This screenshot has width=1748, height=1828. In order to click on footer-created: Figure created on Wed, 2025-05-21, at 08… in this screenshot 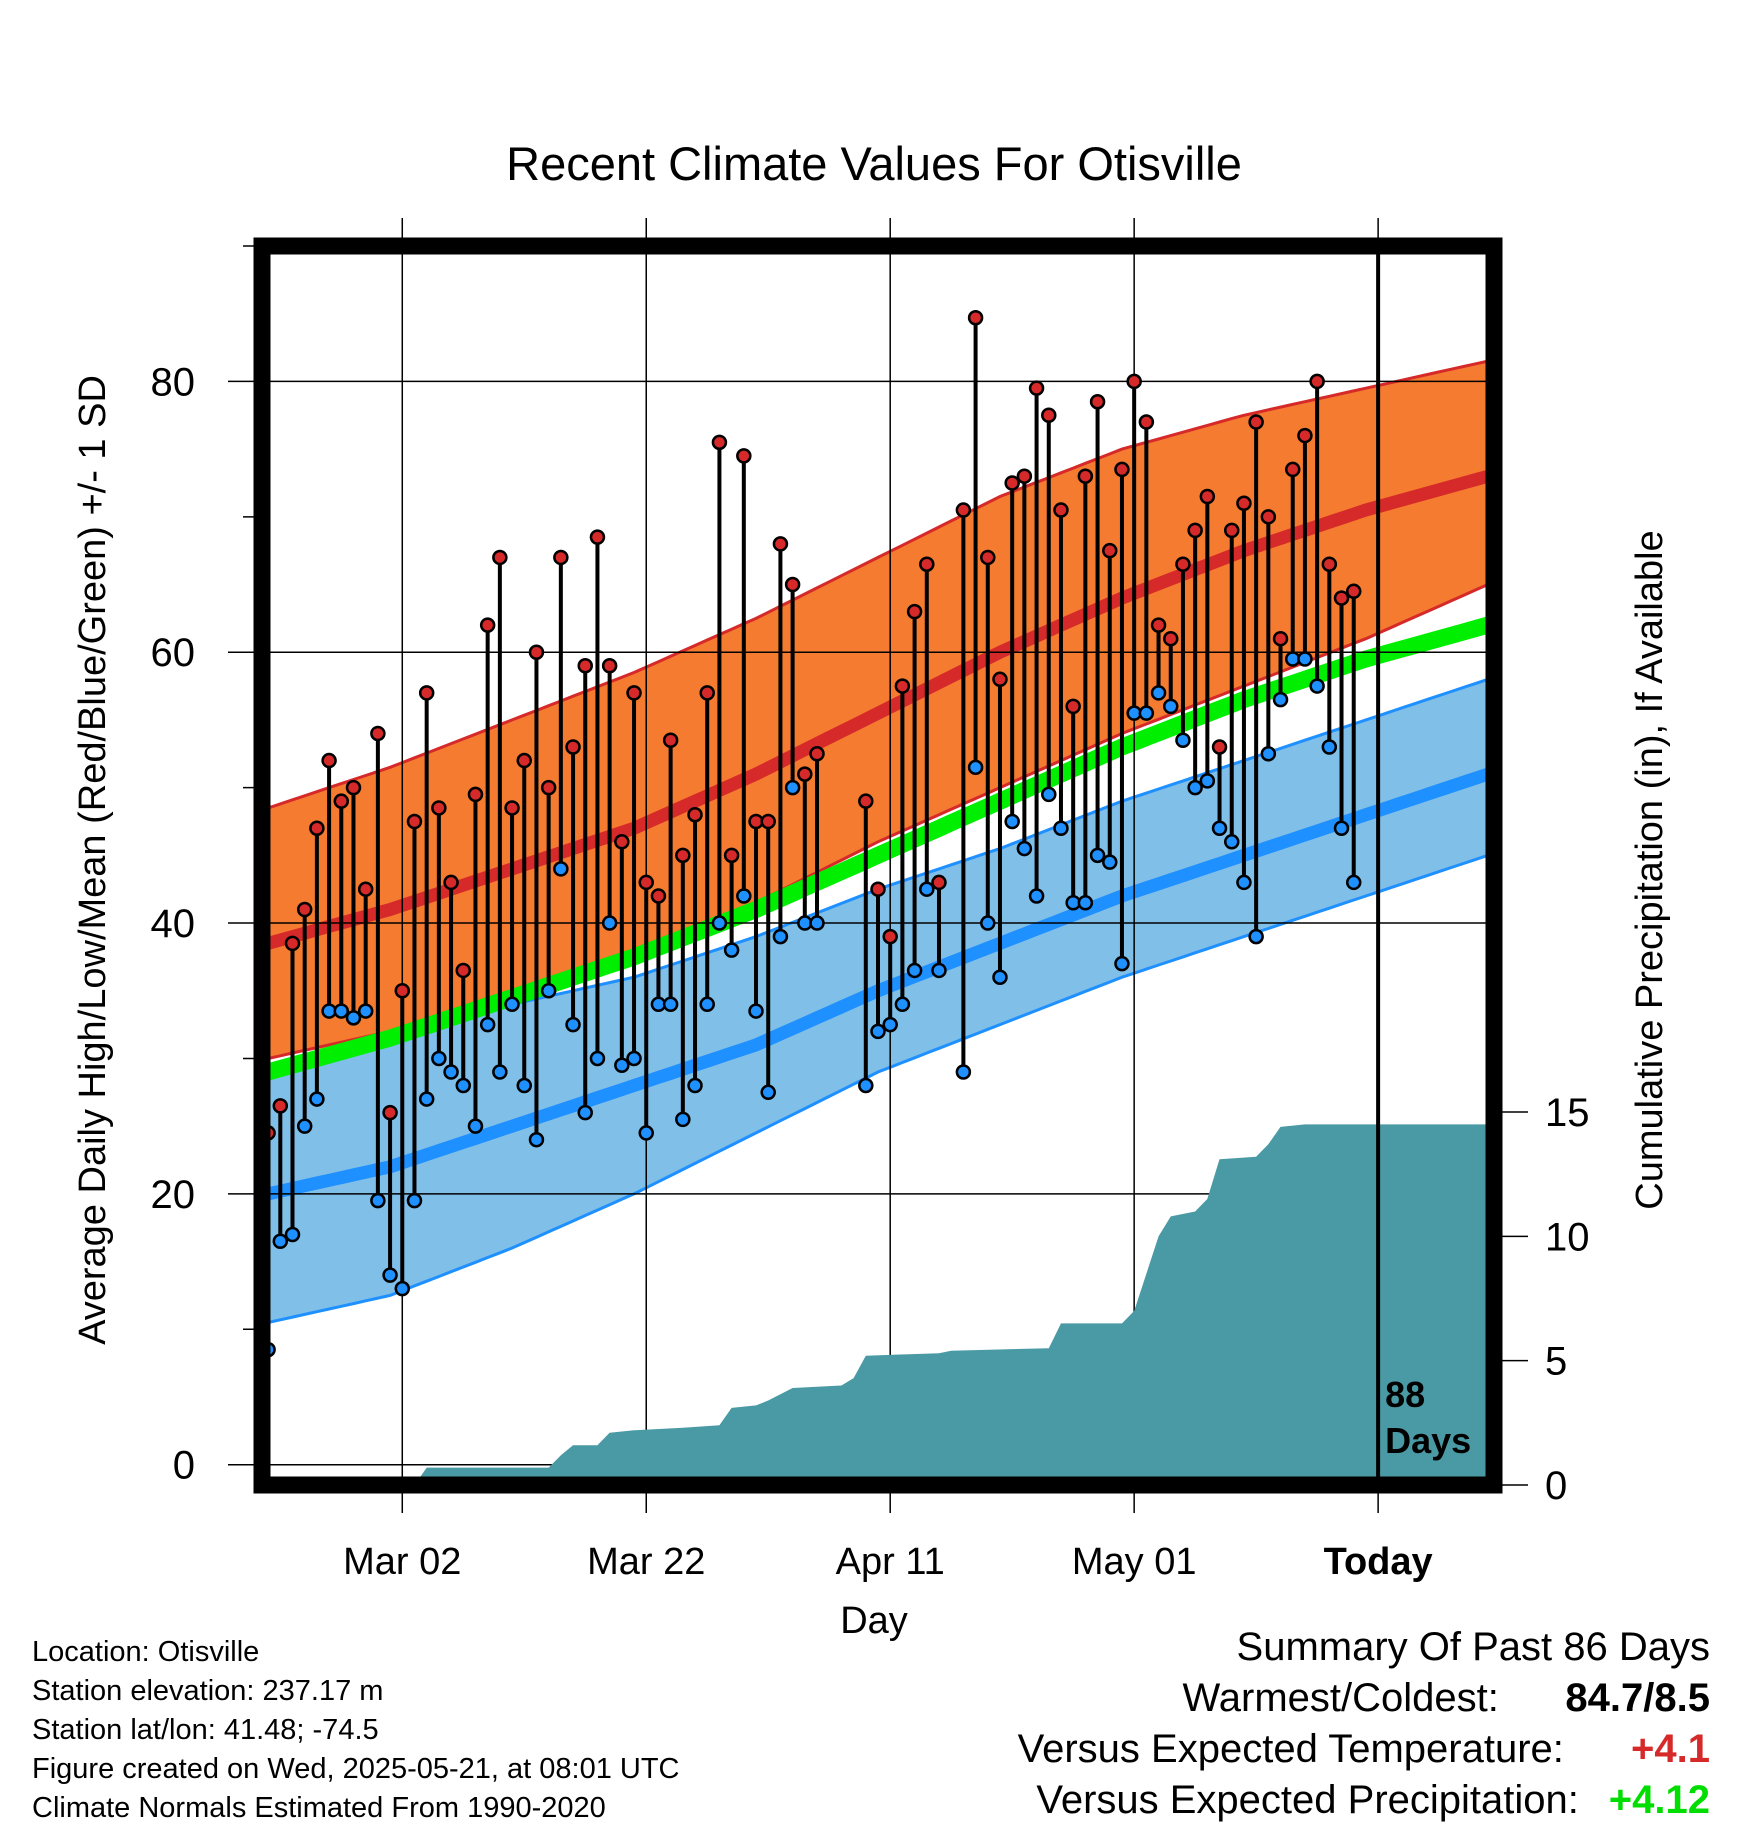, I will do `click(356, 1769)`.